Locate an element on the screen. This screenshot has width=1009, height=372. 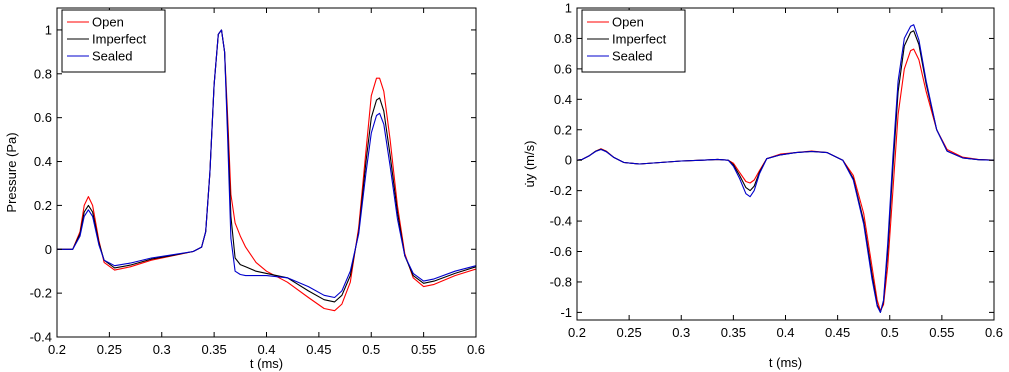
y-tick-label: -1 is located at coordinates (566, 312).